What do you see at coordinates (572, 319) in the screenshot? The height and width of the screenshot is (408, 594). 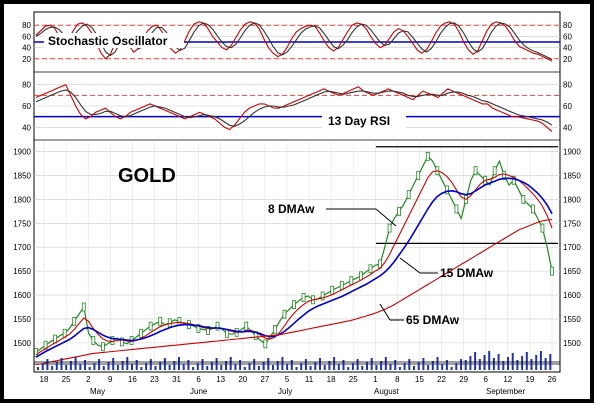 I see `y-tick-label-right: 1550` at bounding box center [572, 319].